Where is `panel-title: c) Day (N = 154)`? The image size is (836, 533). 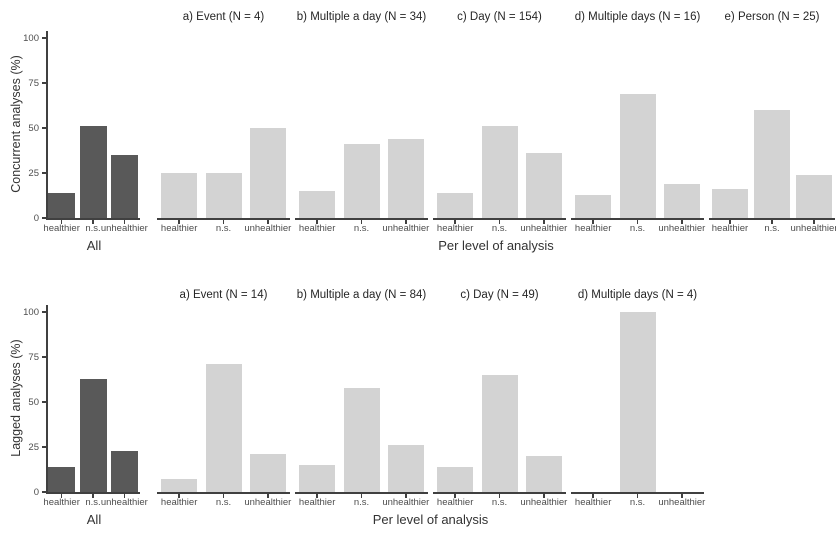
panel-title: c) Day (N = 154) is located at coordinates (499, 17).